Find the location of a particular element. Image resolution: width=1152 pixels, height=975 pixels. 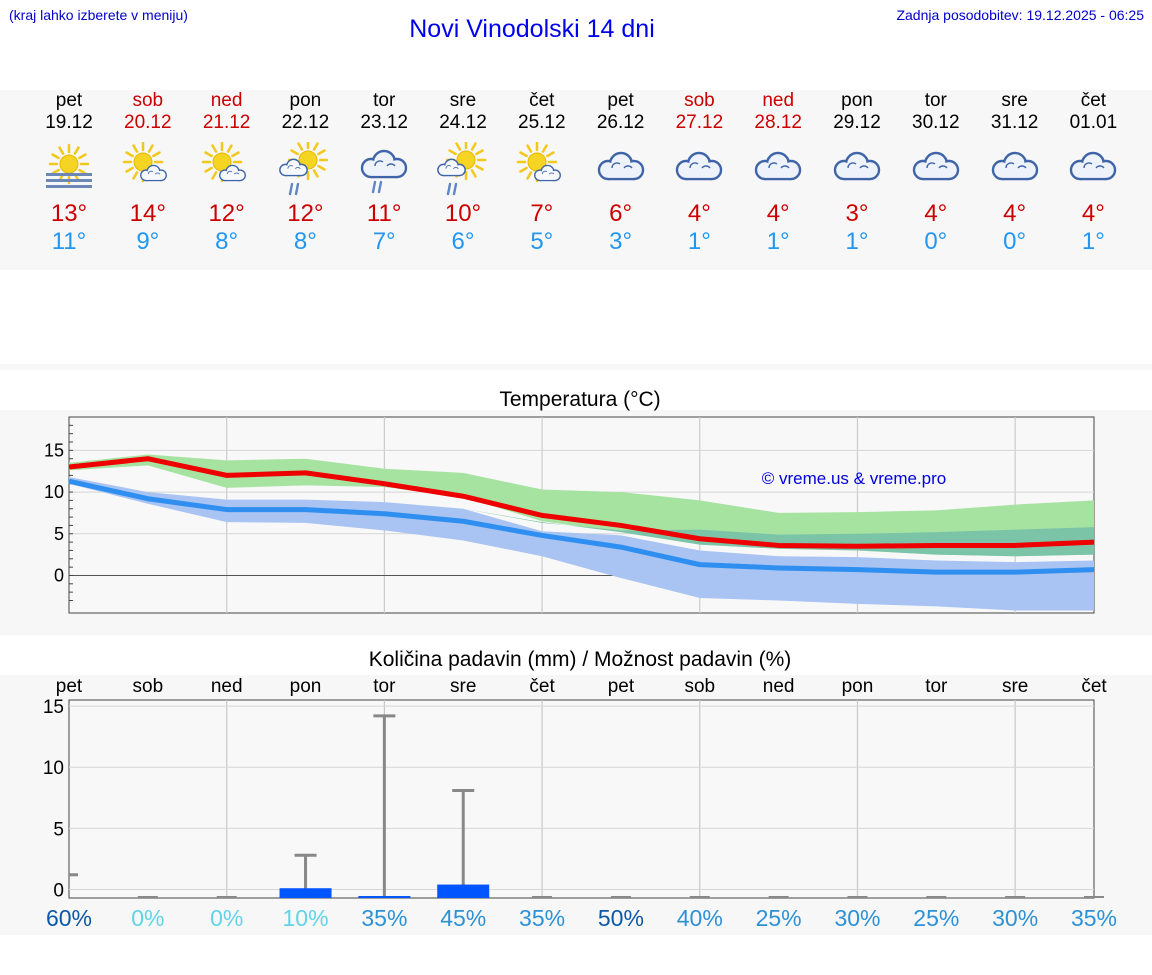

day-column: sob 27.12 4° 1° is located at coordinates (699, 173).